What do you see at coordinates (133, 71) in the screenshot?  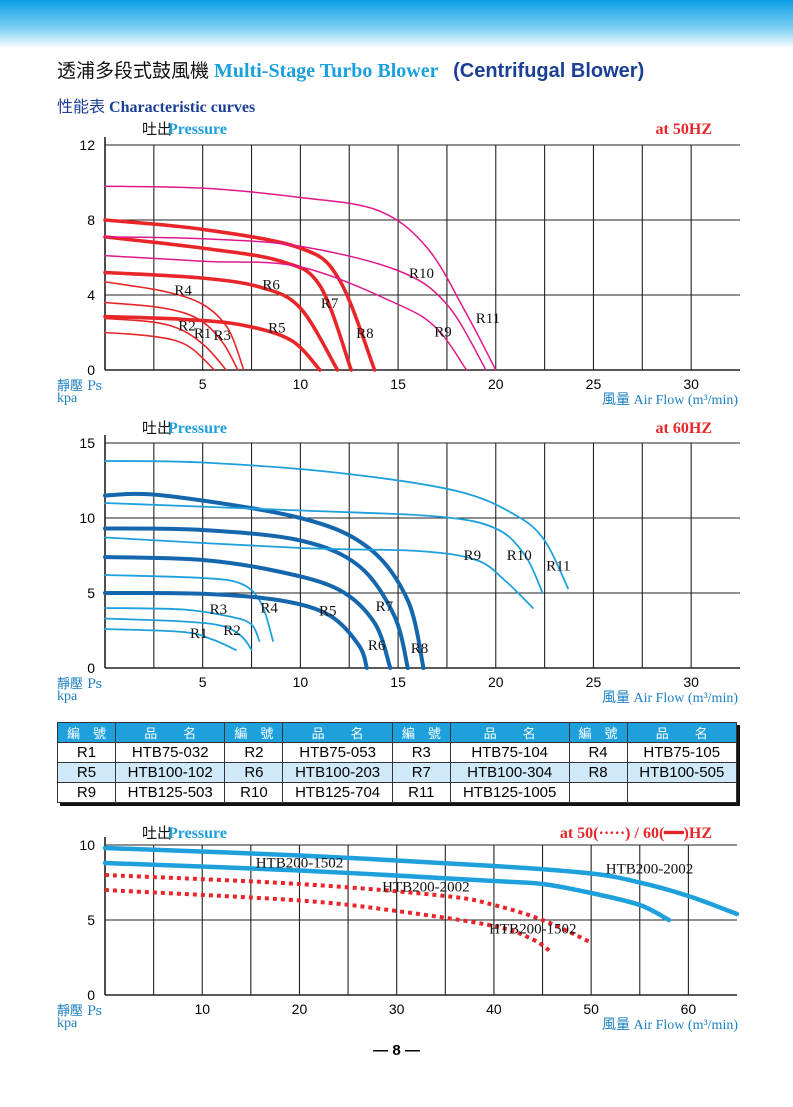 I see `title-zh: 透浦多段式鼓風機` at bounding box center [133, 71].